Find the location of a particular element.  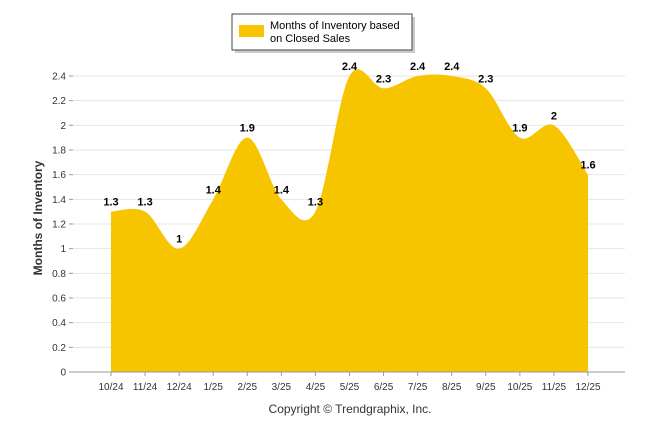

y-tick-label: 1.8 is located at coordinates (59, 151).